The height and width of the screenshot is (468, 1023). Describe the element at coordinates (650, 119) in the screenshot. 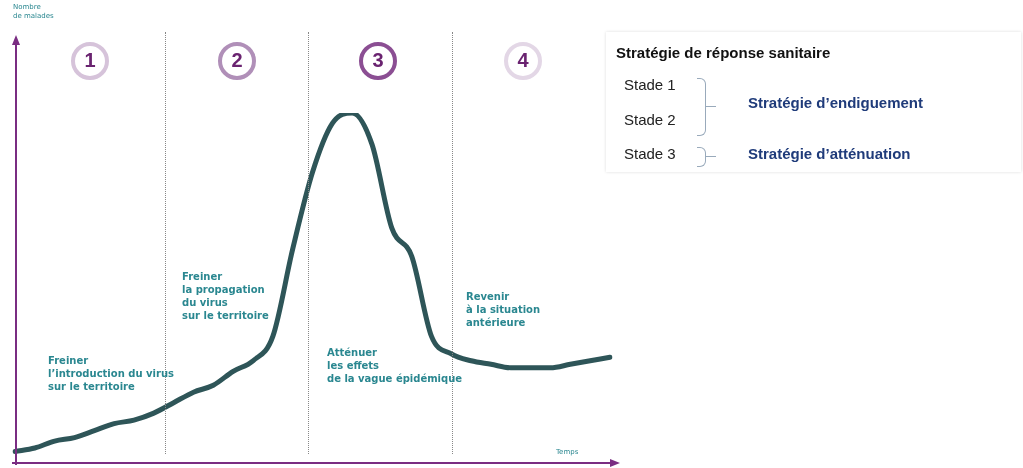

I see `text: Stade 2` at that location.